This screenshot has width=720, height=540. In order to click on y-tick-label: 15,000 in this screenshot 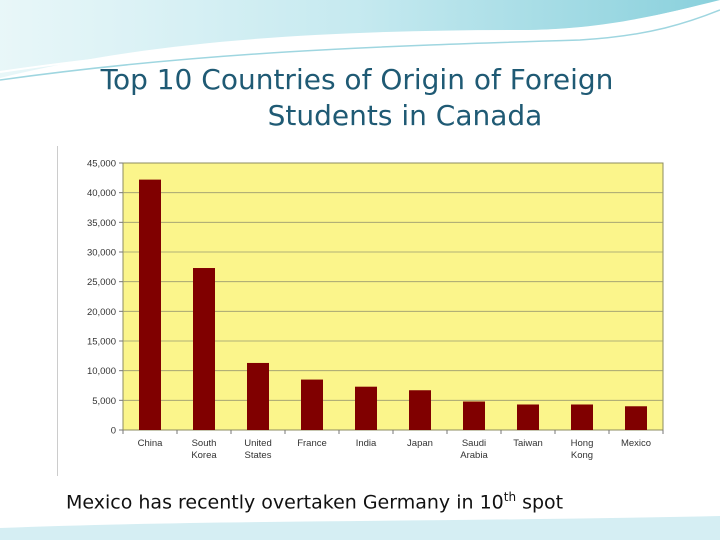, I will do `click(101, 342)`.